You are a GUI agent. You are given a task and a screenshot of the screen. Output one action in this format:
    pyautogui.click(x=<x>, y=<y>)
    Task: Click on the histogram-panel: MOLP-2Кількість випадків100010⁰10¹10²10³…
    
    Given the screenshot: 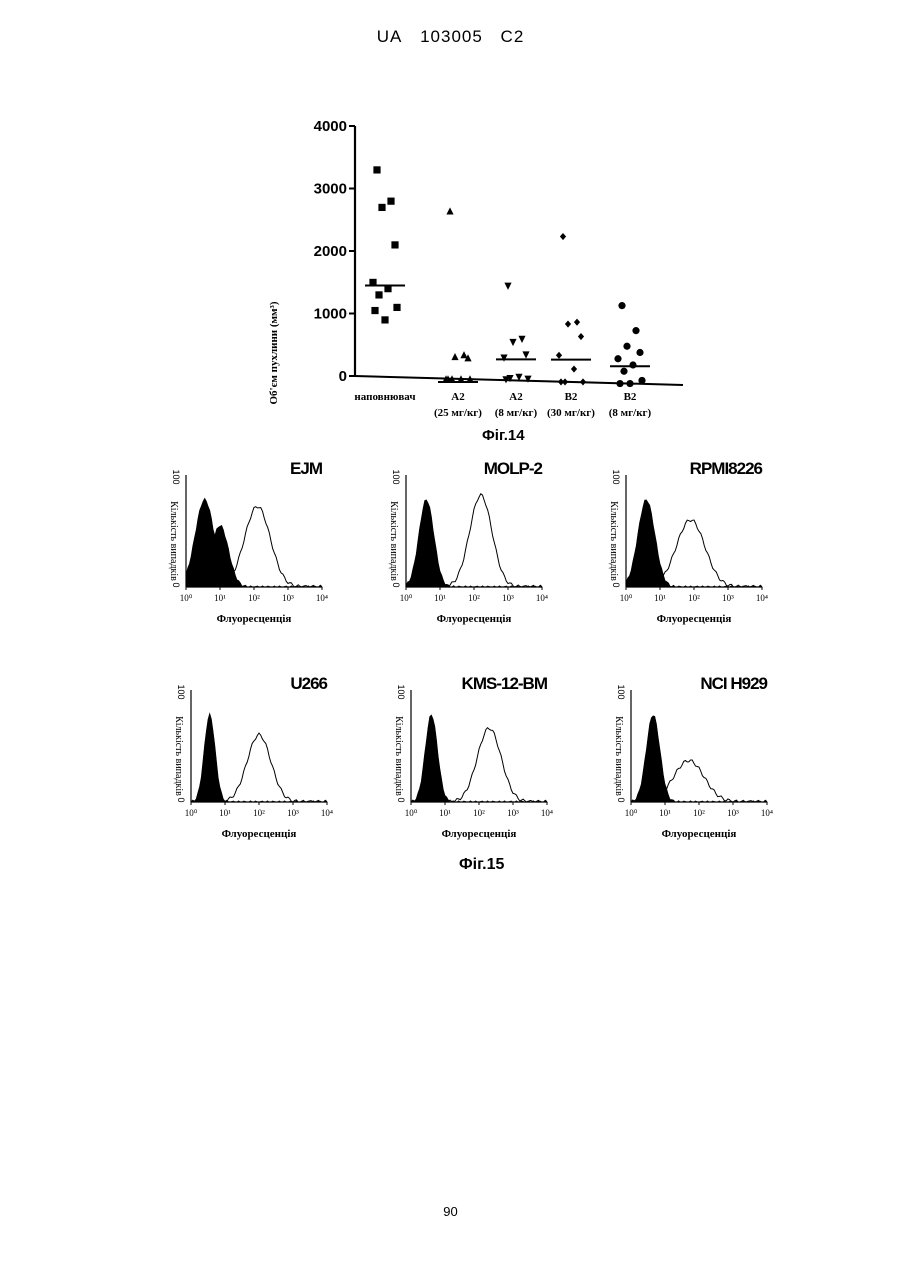 What is the action you would take?
    pyautogui.click(x=480, y=544)
    